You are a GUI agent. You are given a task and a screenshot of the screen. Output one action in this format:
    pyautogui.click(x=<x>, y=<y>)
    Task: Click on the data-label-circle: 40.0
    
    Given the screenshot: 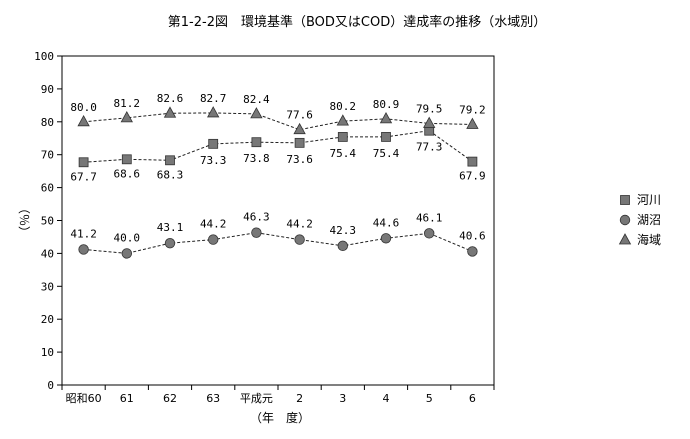 What is the action you would take?
    pyautogui.click(x=127, y=237)
    